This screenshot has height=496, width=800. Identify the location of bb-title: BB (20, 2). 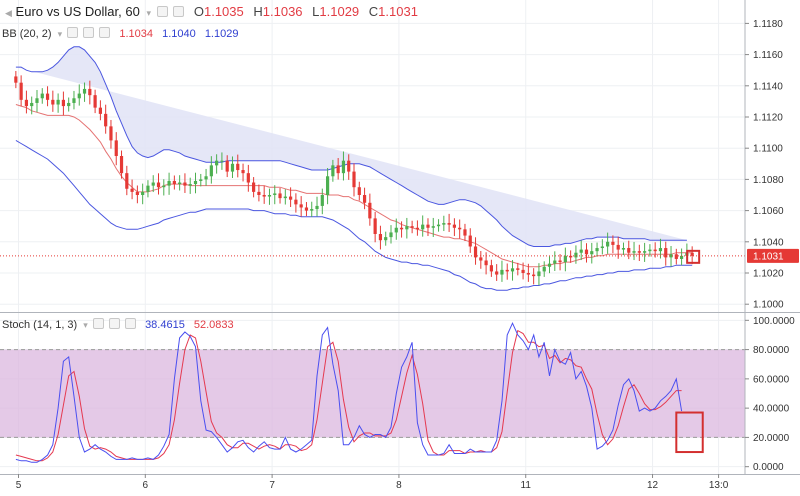
(27, 34).